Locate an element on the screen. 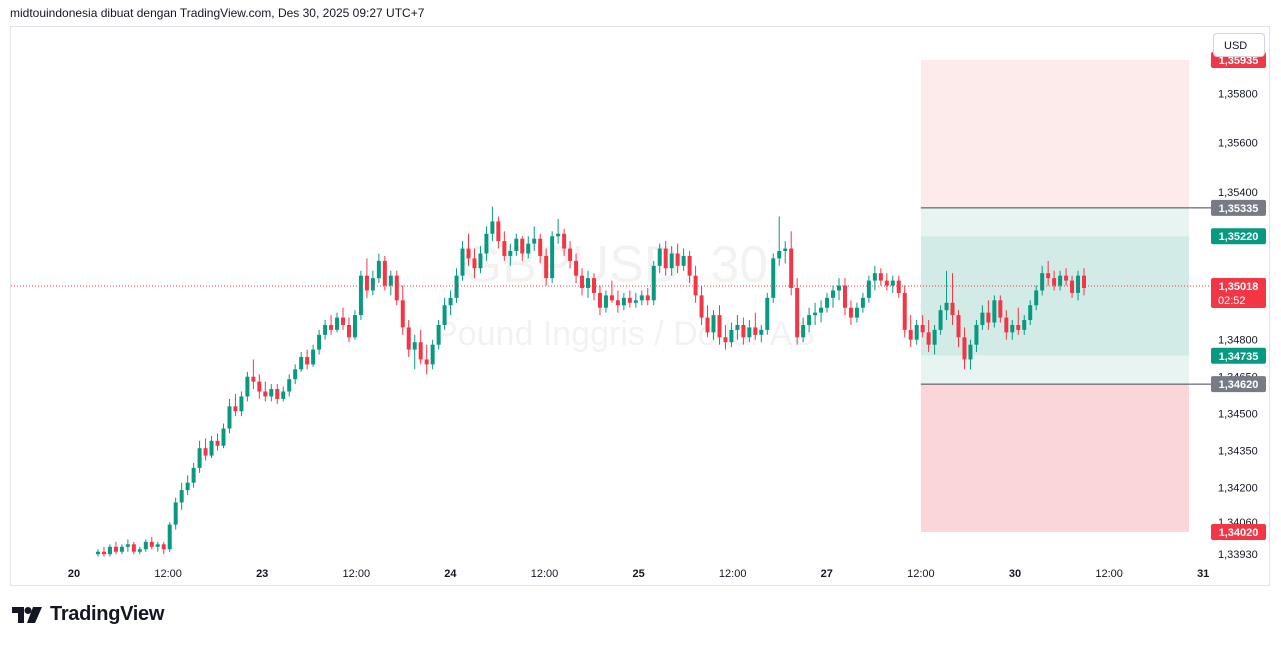 This screenshot has height=646, width=1281. price-label-green: 1,34735 is located at coordinates (1238, 355).